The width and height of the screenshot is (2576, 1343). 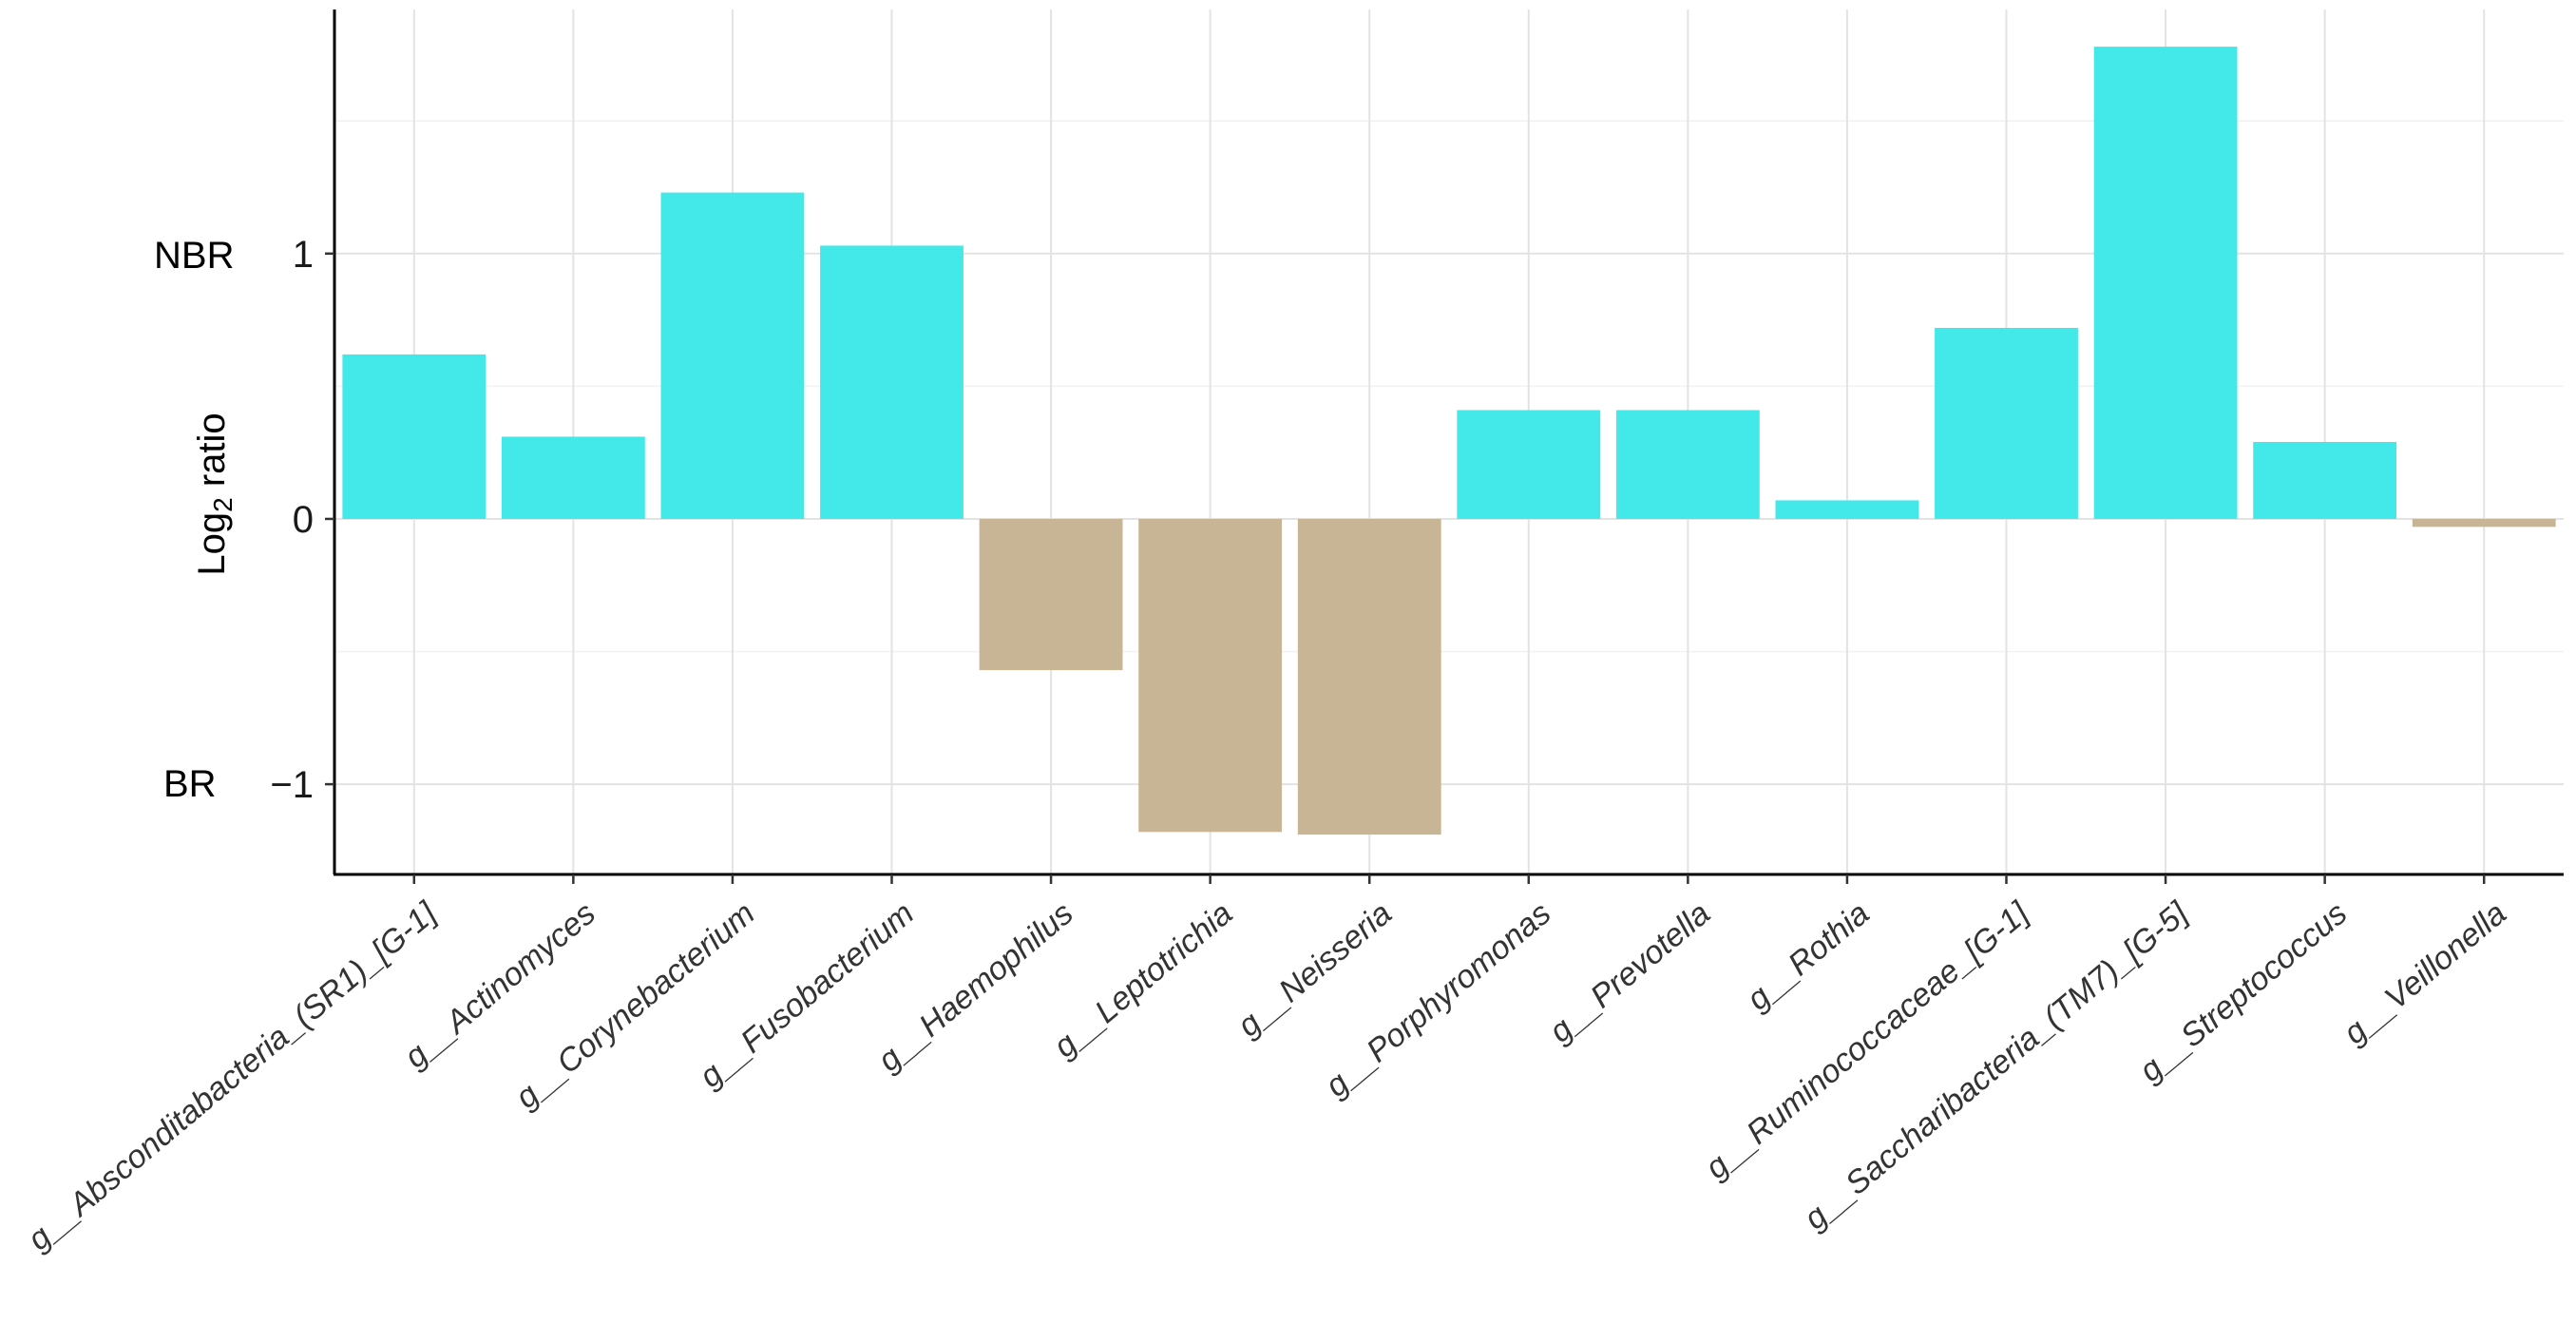 I want to click on y-axis-title-subscript: 2, so click(x=223, y=505).